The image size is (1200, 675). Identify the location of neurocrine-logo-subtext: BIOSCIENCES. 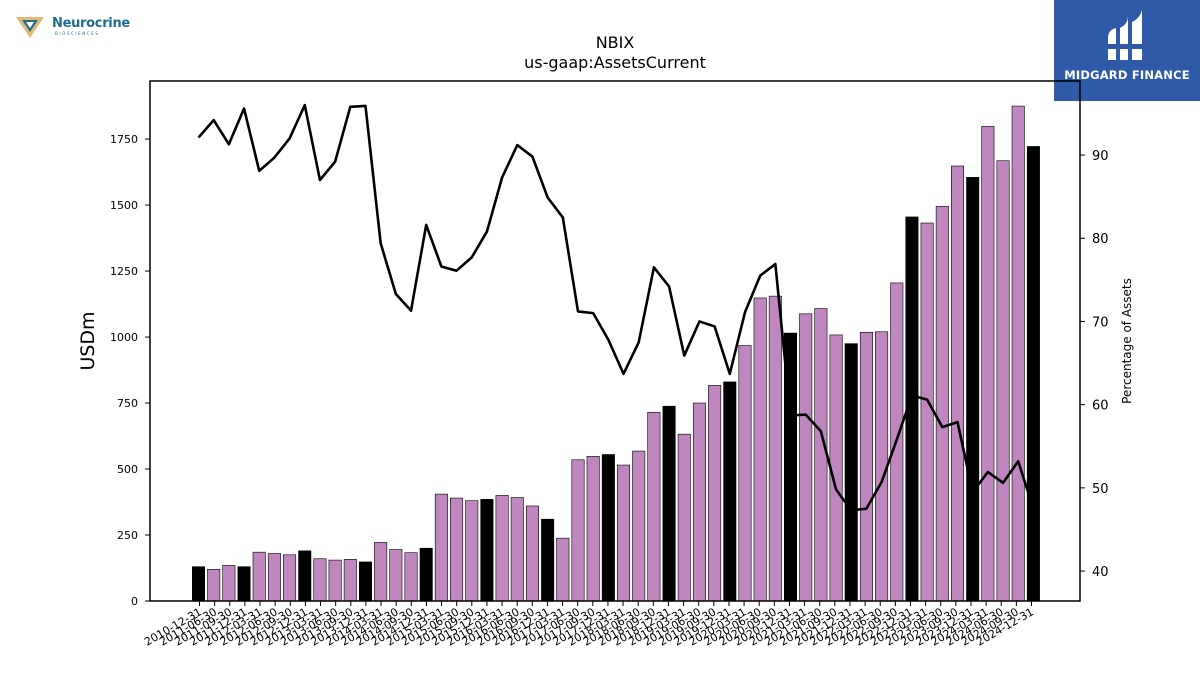
(77, 33).